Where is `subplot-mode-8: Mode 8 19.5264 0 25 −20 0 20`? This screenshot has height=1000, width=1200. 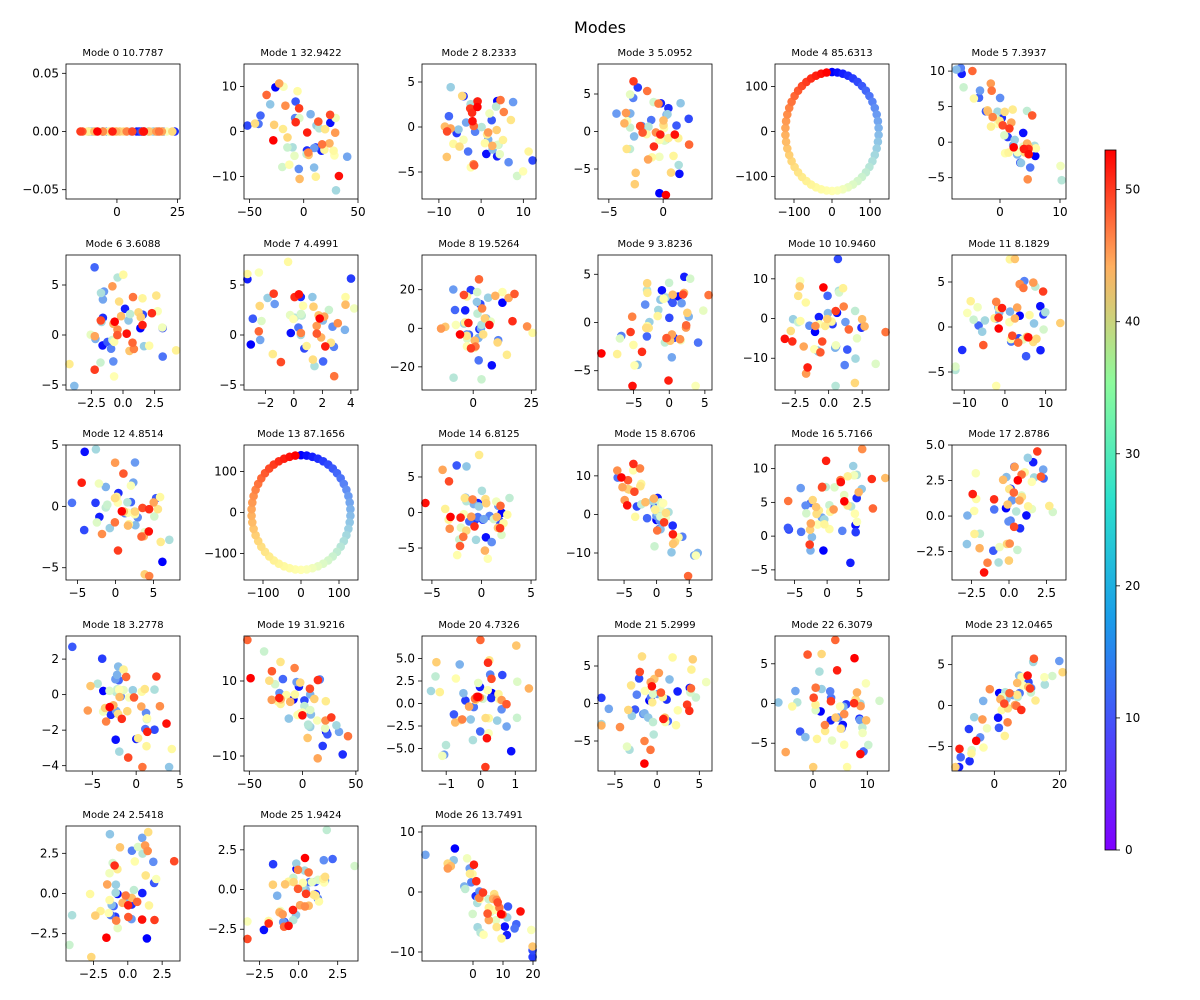
subplot-mode-8: Mode 8 19.5264 0 25 −20 0 20 is located at coordinates (464, 324).